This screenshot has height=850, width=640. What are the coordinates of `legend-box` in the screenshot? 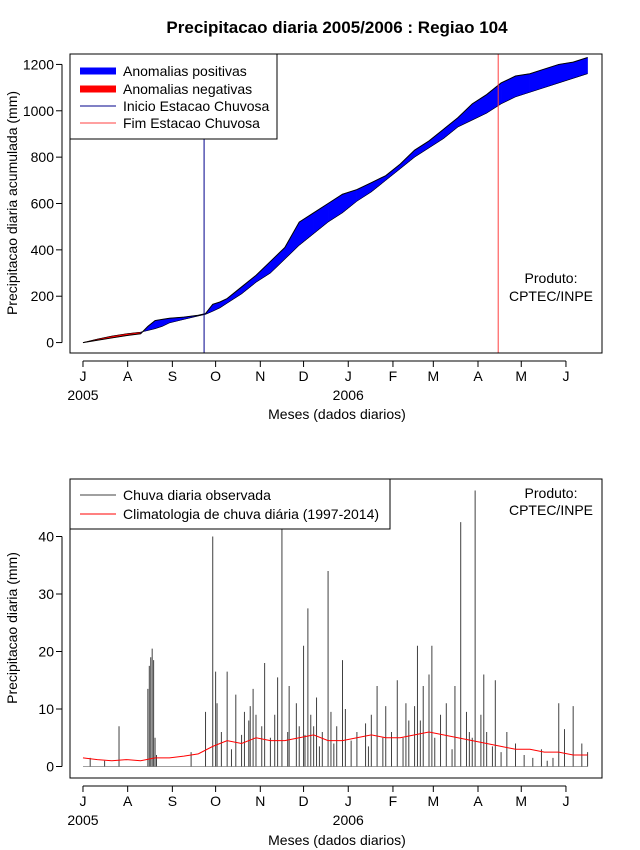 It's located at (230, 504).